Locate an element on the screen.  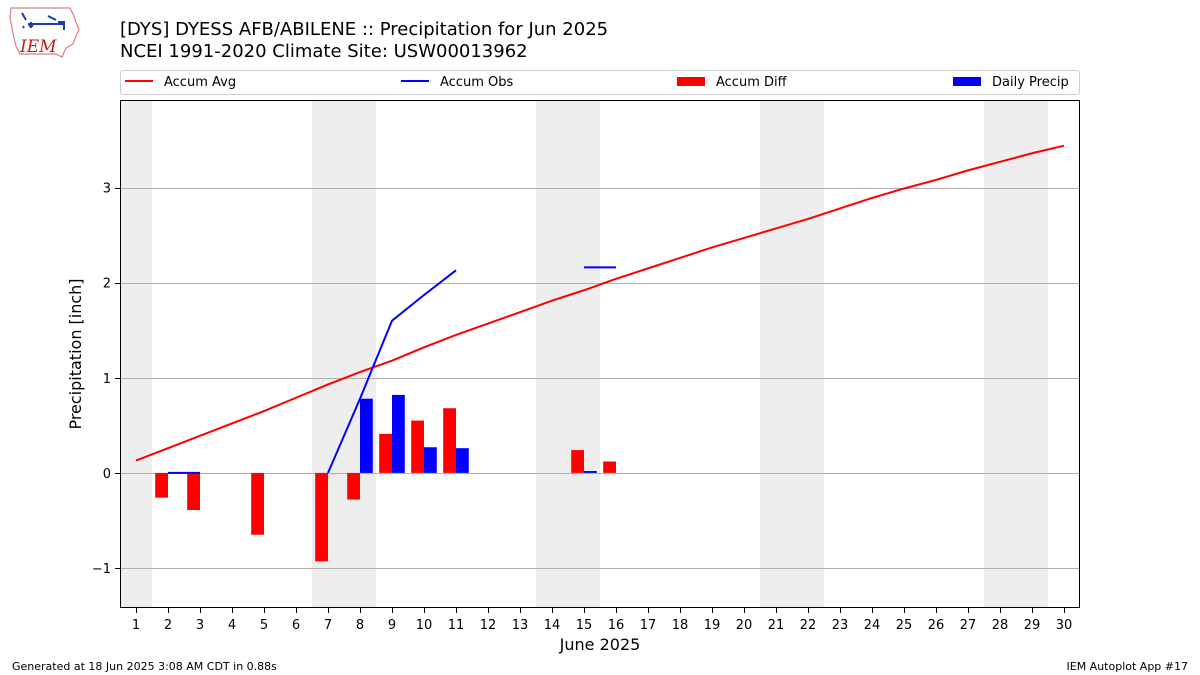
y-axis: −1 0 1 2 3 is located at coordinates (106, 379).